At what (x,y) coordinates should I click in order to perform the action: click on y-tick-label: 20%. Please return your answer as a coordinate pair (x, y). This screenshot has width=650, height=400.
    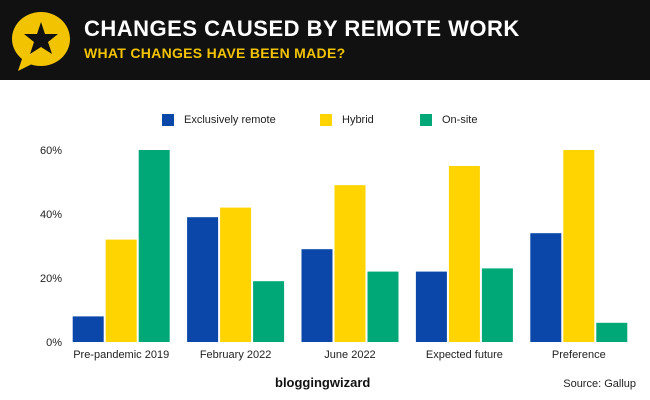
    Looking at the image, I should click on (51, 279).